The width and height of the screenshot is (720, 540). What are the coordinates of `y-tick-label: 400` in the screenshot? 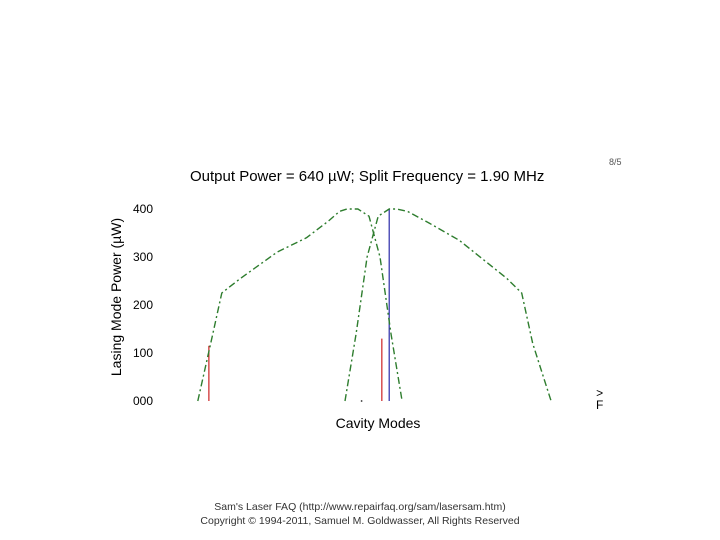 It's located at (143, 209).